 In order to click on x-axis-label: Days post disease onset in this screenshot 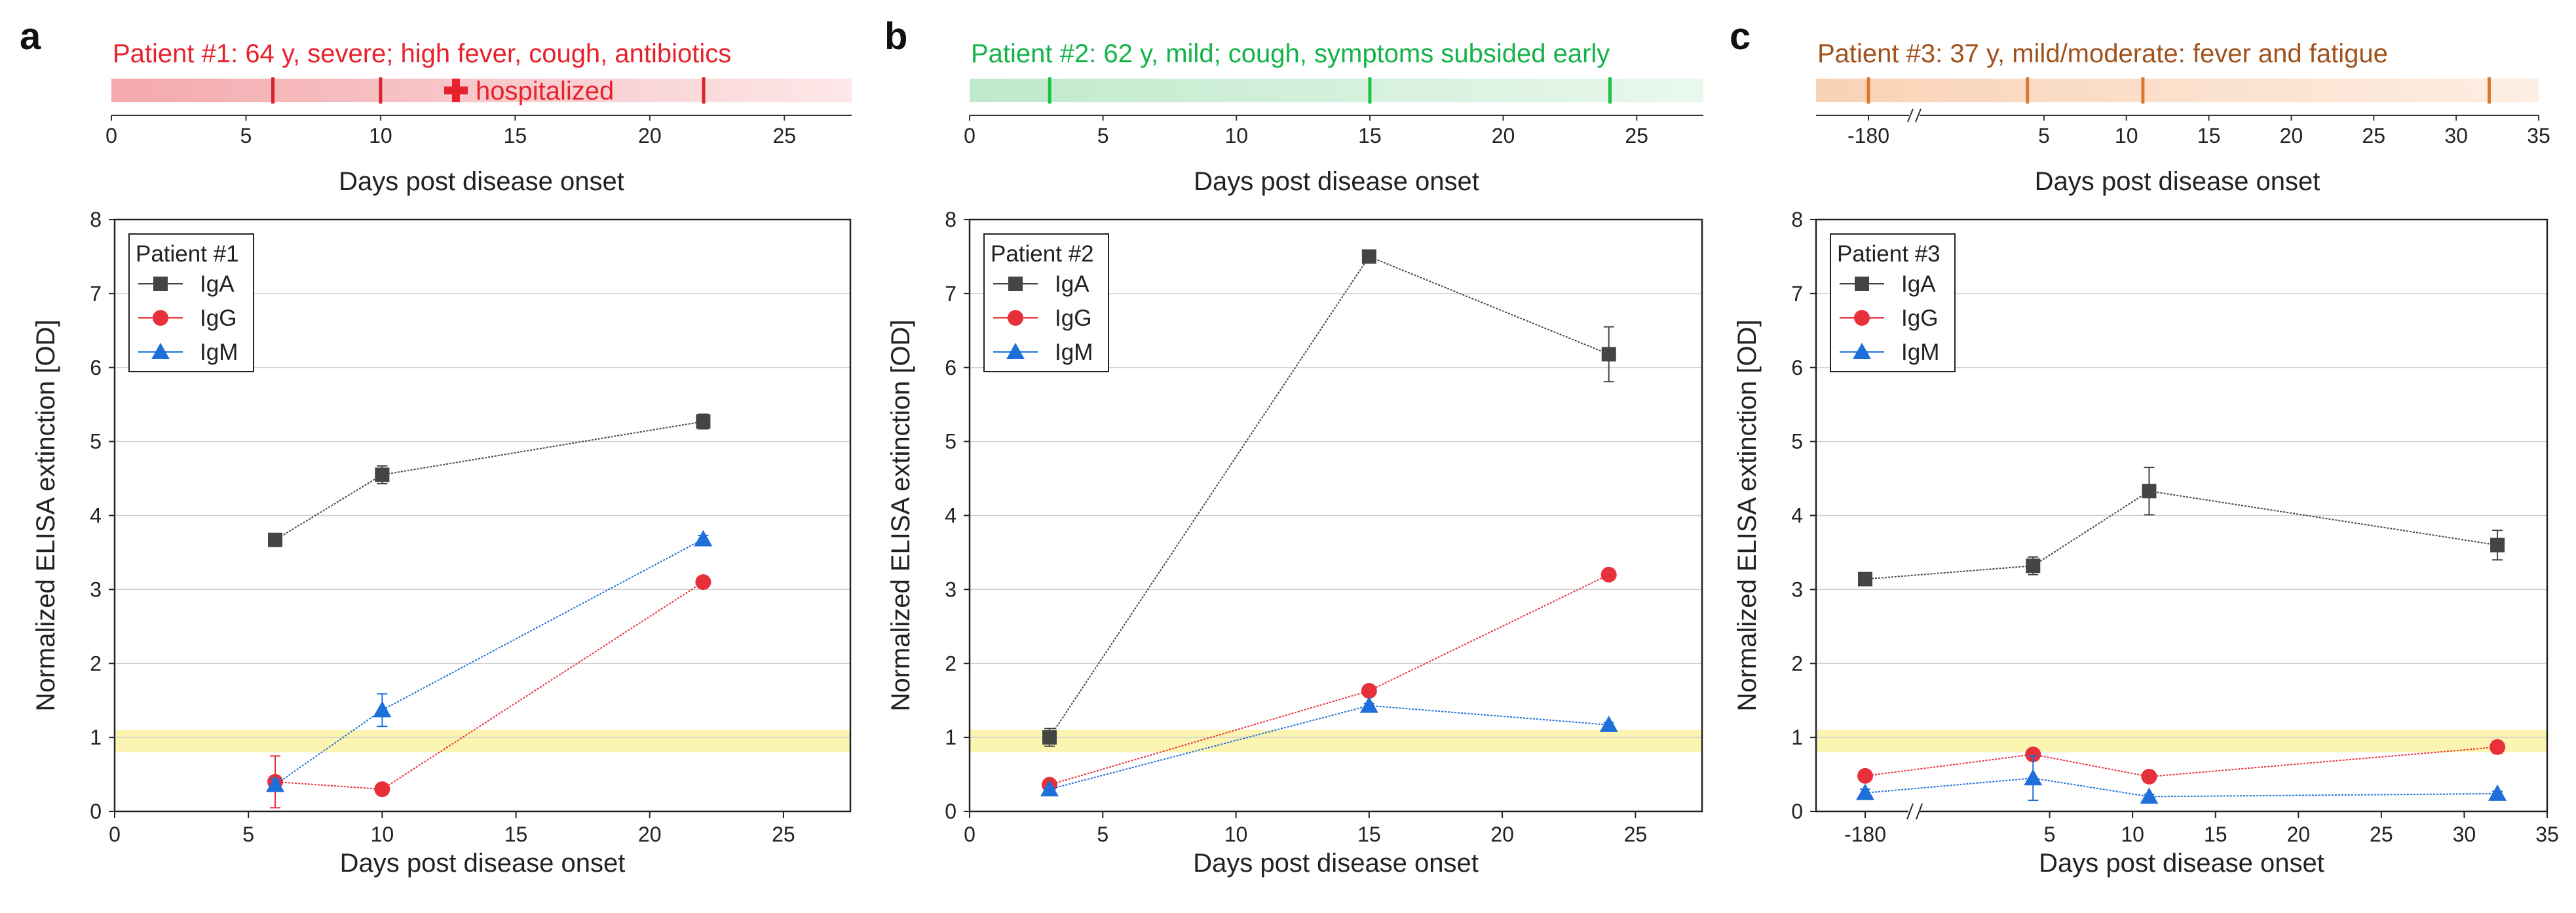, I will do `click(1336, 863)`.